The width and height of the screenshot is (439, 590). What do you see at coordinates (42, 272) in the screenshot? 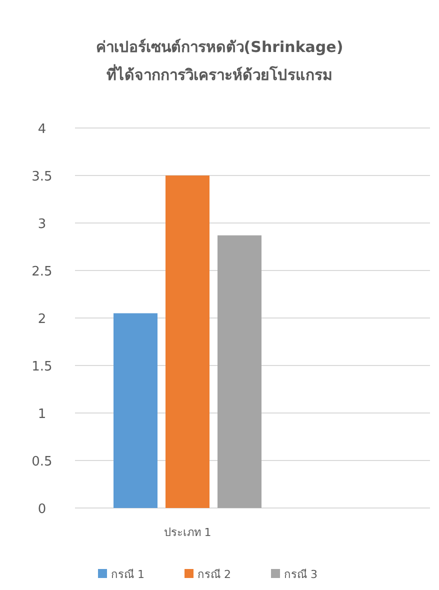
I see `y-tick-label: 2.5` at bounding box center [42, 272].